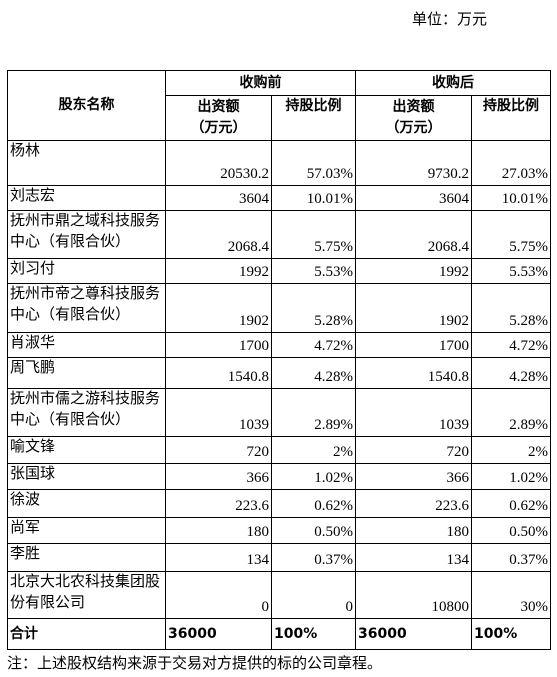  I want to click on table-row: 尚军 180 0.50% 180 0.50%, so click(279, 530).